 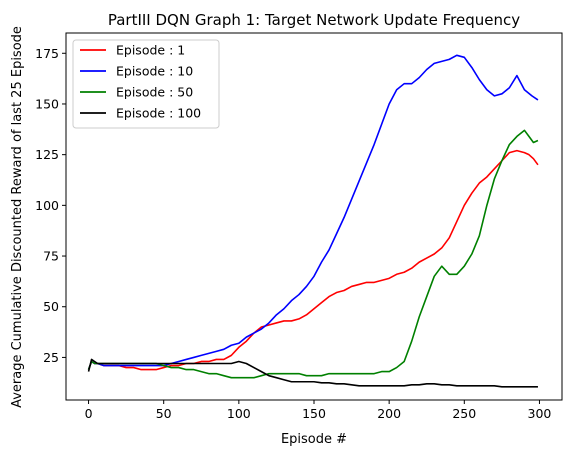 What do you see at coordinates (154, 92) in the screenshot?
I see `legend-label-3: Episode : 50` at bounding box center [154, 92].